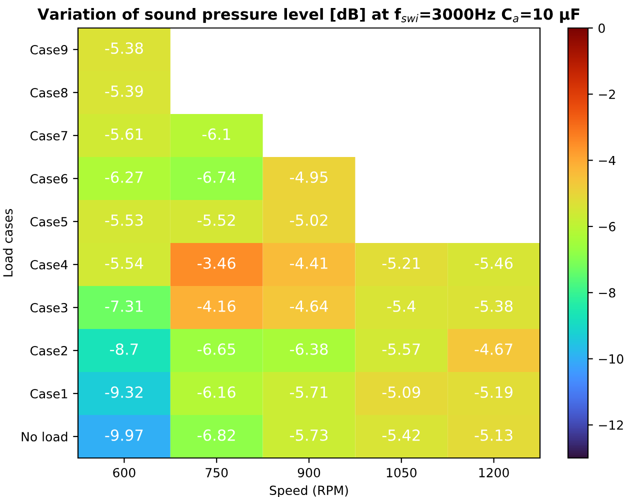 The image size is (630, 497). I want to click on data-label: -6.1, so click(216, 134).